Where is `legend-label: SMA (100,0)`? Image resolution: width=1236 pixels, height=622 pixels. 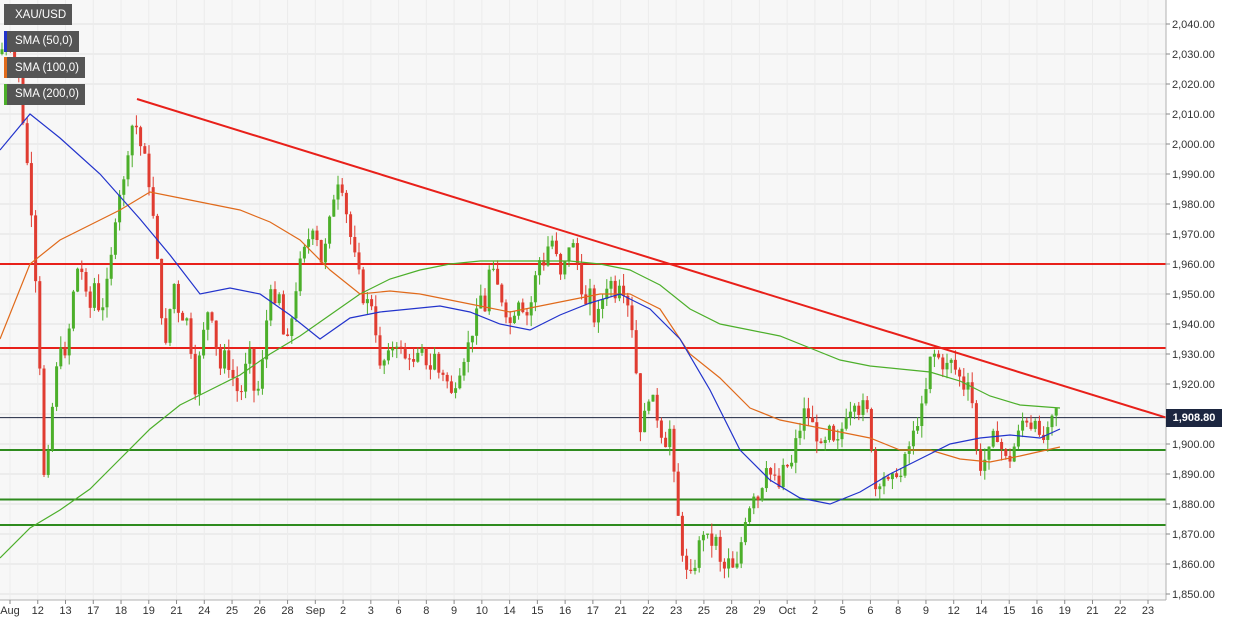 legend-label: SMA (100,0) is located at coordinates (47, 67).